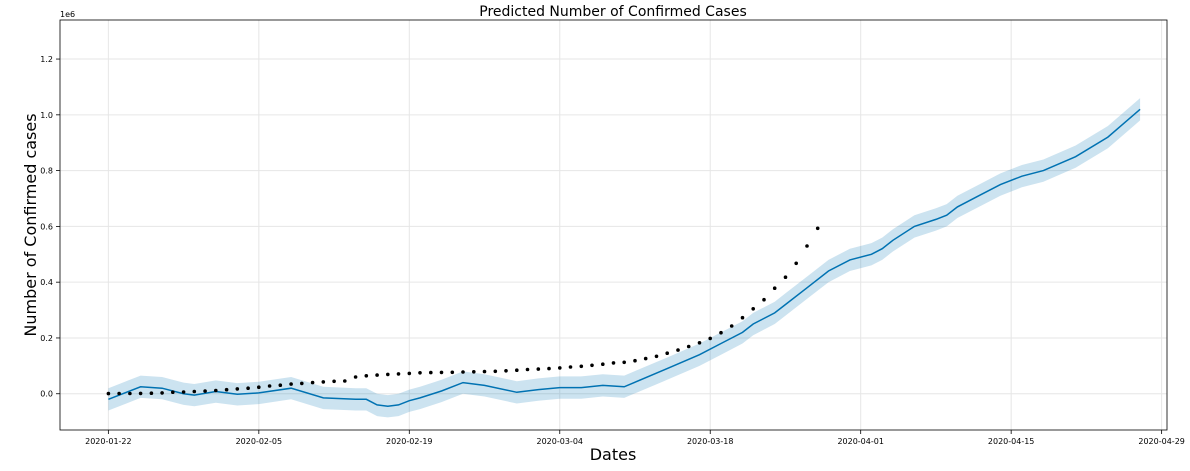 This screenshot has height=471, width=1190. I want to click on y-tick-label: 0.8, so click(46, 171).